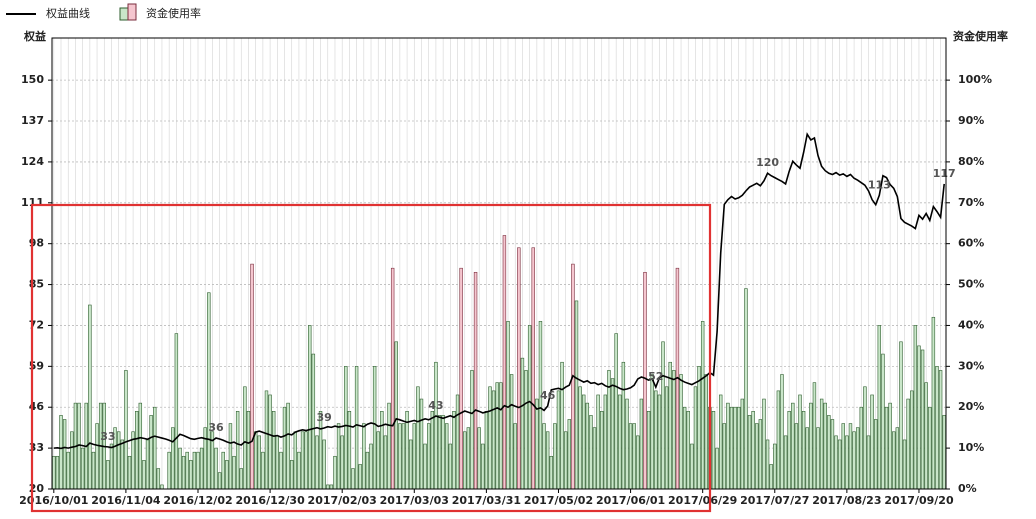 This screenshot has height=519, width=1036. I want to click on x-tick-label: 2017/09/20, so click(919, 500).